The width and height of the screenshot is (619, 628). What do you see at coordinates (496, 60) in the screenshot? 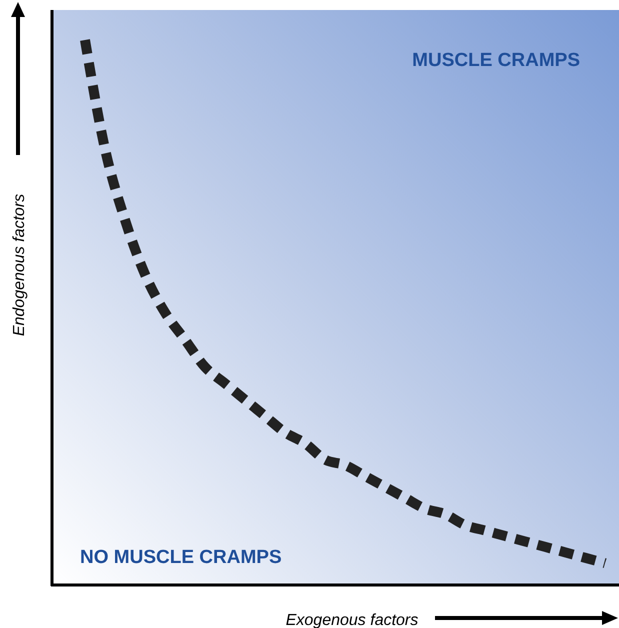
I see `annotation: MUSCLE CRAMPS` at bounding box center [496, 60].